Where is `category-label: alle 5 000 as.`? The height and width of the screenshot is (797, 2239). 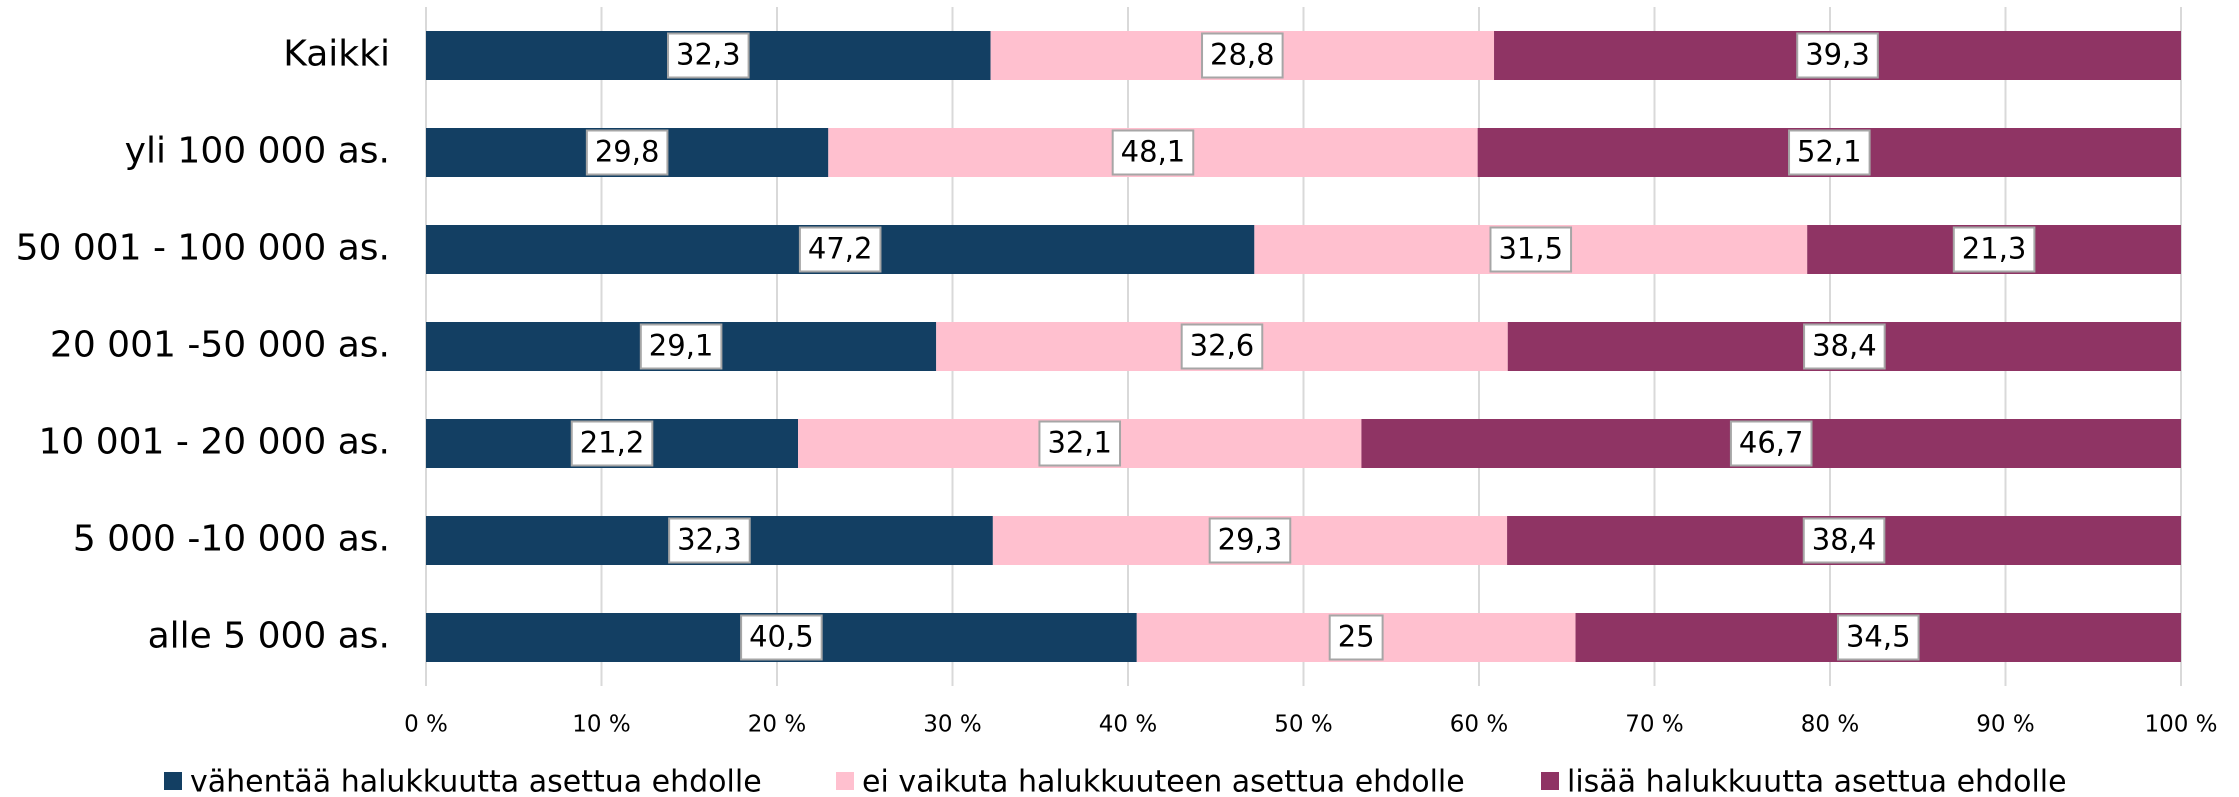 category-label: alle 5 000 as. is located at coordinates (269, 636).